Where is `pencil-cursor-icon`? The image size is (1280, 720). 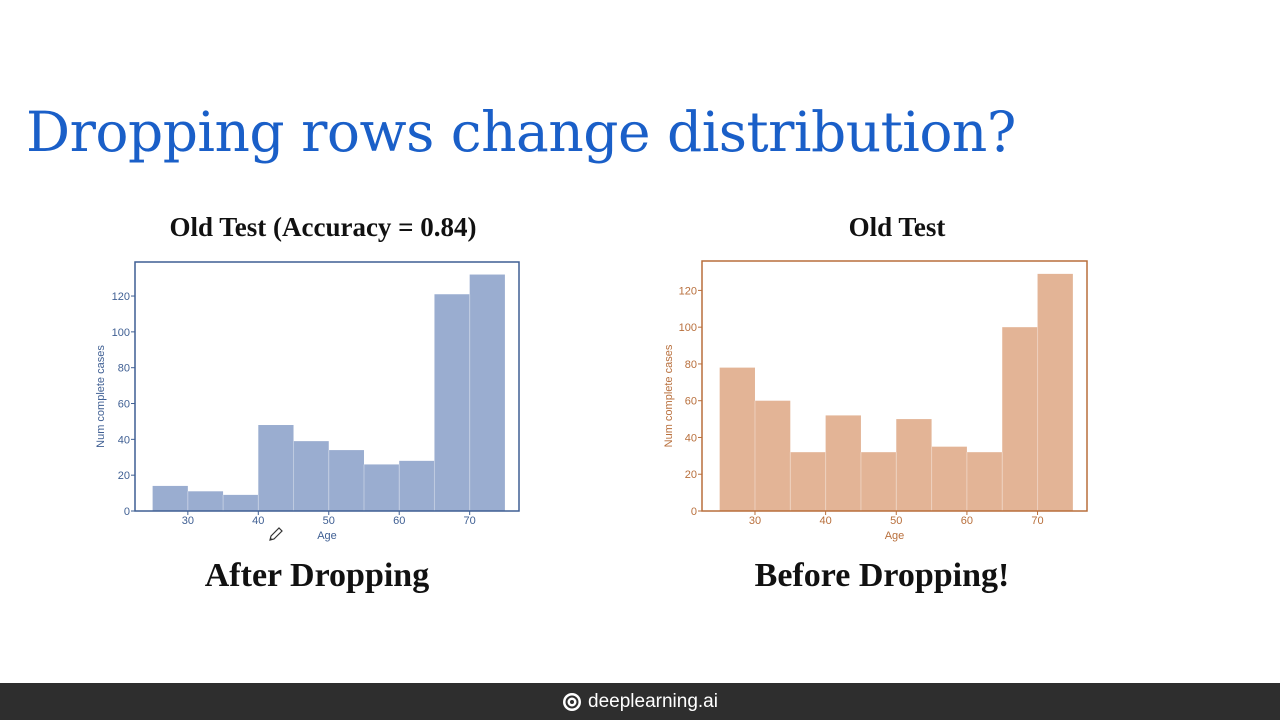
pencil-cursor-icon is located at coordinates (276, 534).